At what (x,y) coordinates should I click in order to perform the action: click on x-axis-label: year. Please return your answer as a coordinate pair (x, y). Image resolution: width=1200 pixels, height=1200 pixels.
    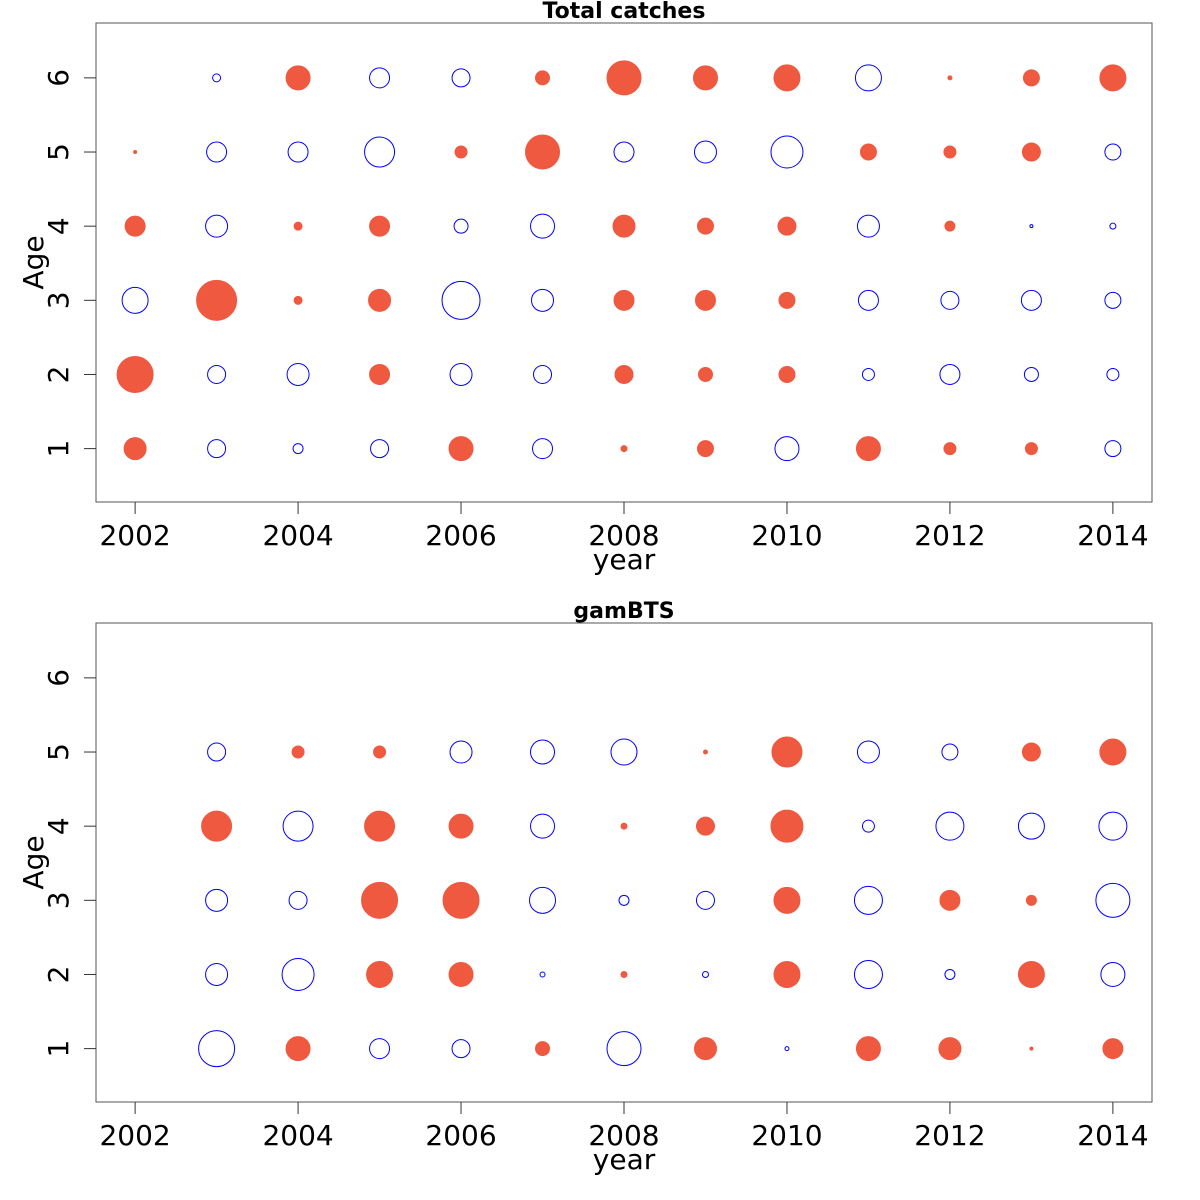
    Looking at the image, I should click on (624, 1159).